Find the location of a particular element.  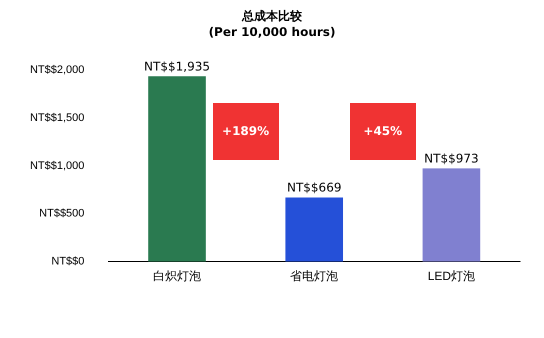

y-tick-label: NT$$0 is located at coordinates (67, 262).